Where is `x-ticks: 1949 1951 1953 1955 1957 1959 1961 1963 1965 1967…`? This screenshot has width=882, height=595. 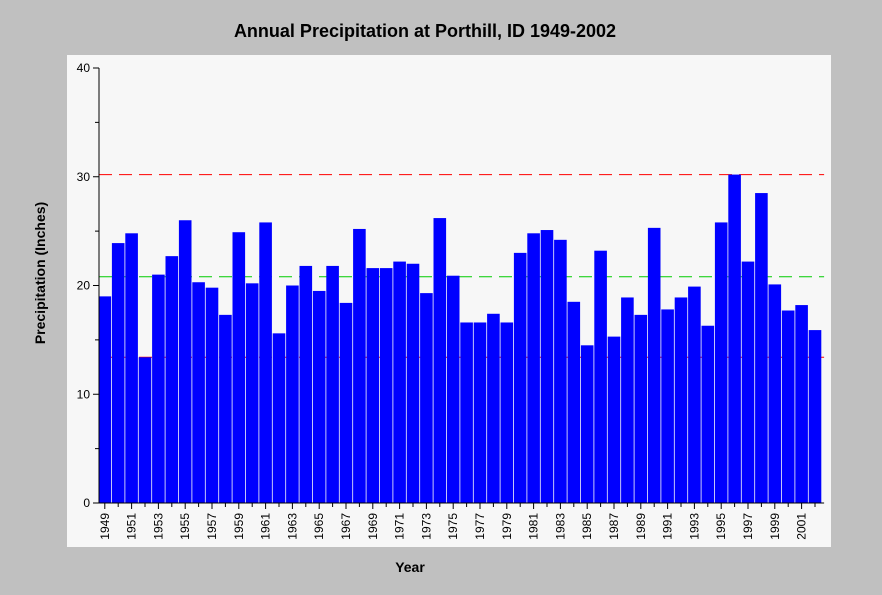
x-ticks: 1949 1951 1953 1955 1957 1959 1961 1963 1965 1967… is located at coordinates (457, 521).